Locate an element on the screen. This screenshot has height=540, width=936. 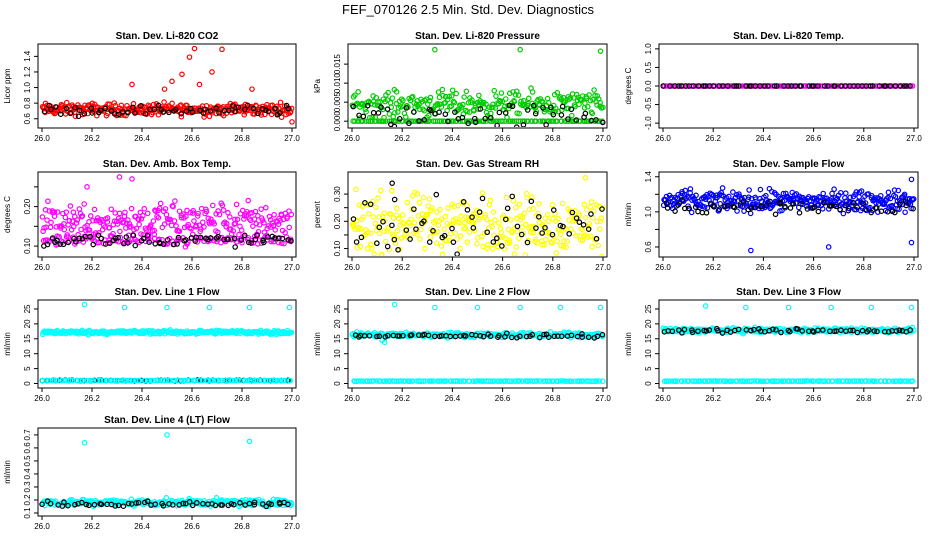
plot-title: Stan. Dev. Sample Flow is located at coordinates (789, 164).